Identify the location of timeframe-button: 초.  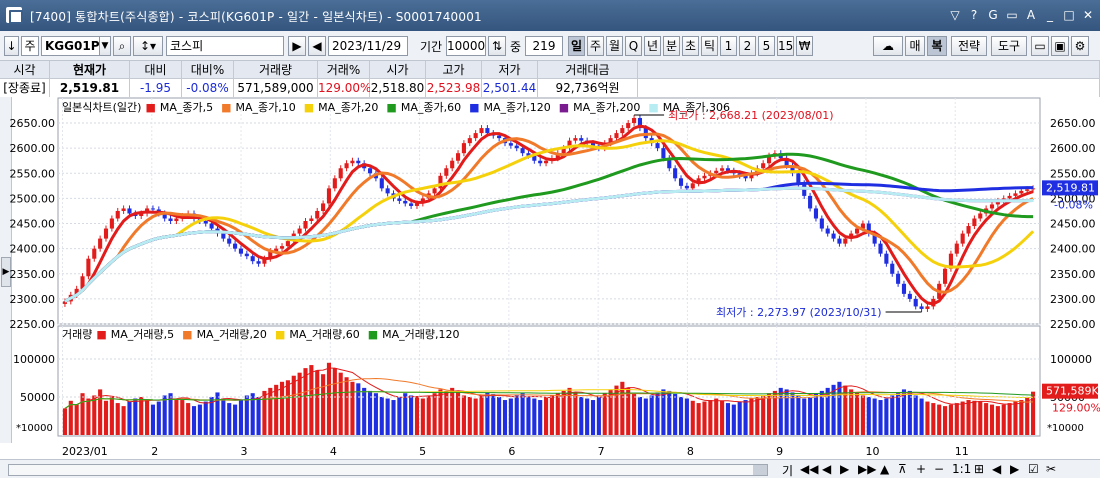
(690, 46).